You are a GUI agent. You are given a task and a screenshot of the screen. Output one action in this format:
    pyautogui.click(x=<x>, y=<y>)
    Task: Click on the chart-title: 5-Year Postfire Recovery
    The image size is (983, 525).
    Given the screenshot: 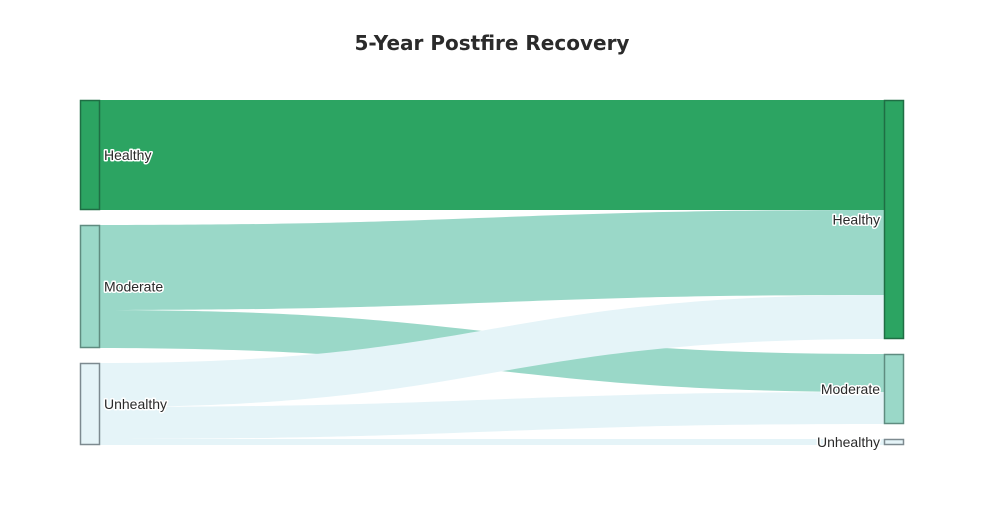 What is the action you would take?
    pyautogui.click(x=492, y=43)
    